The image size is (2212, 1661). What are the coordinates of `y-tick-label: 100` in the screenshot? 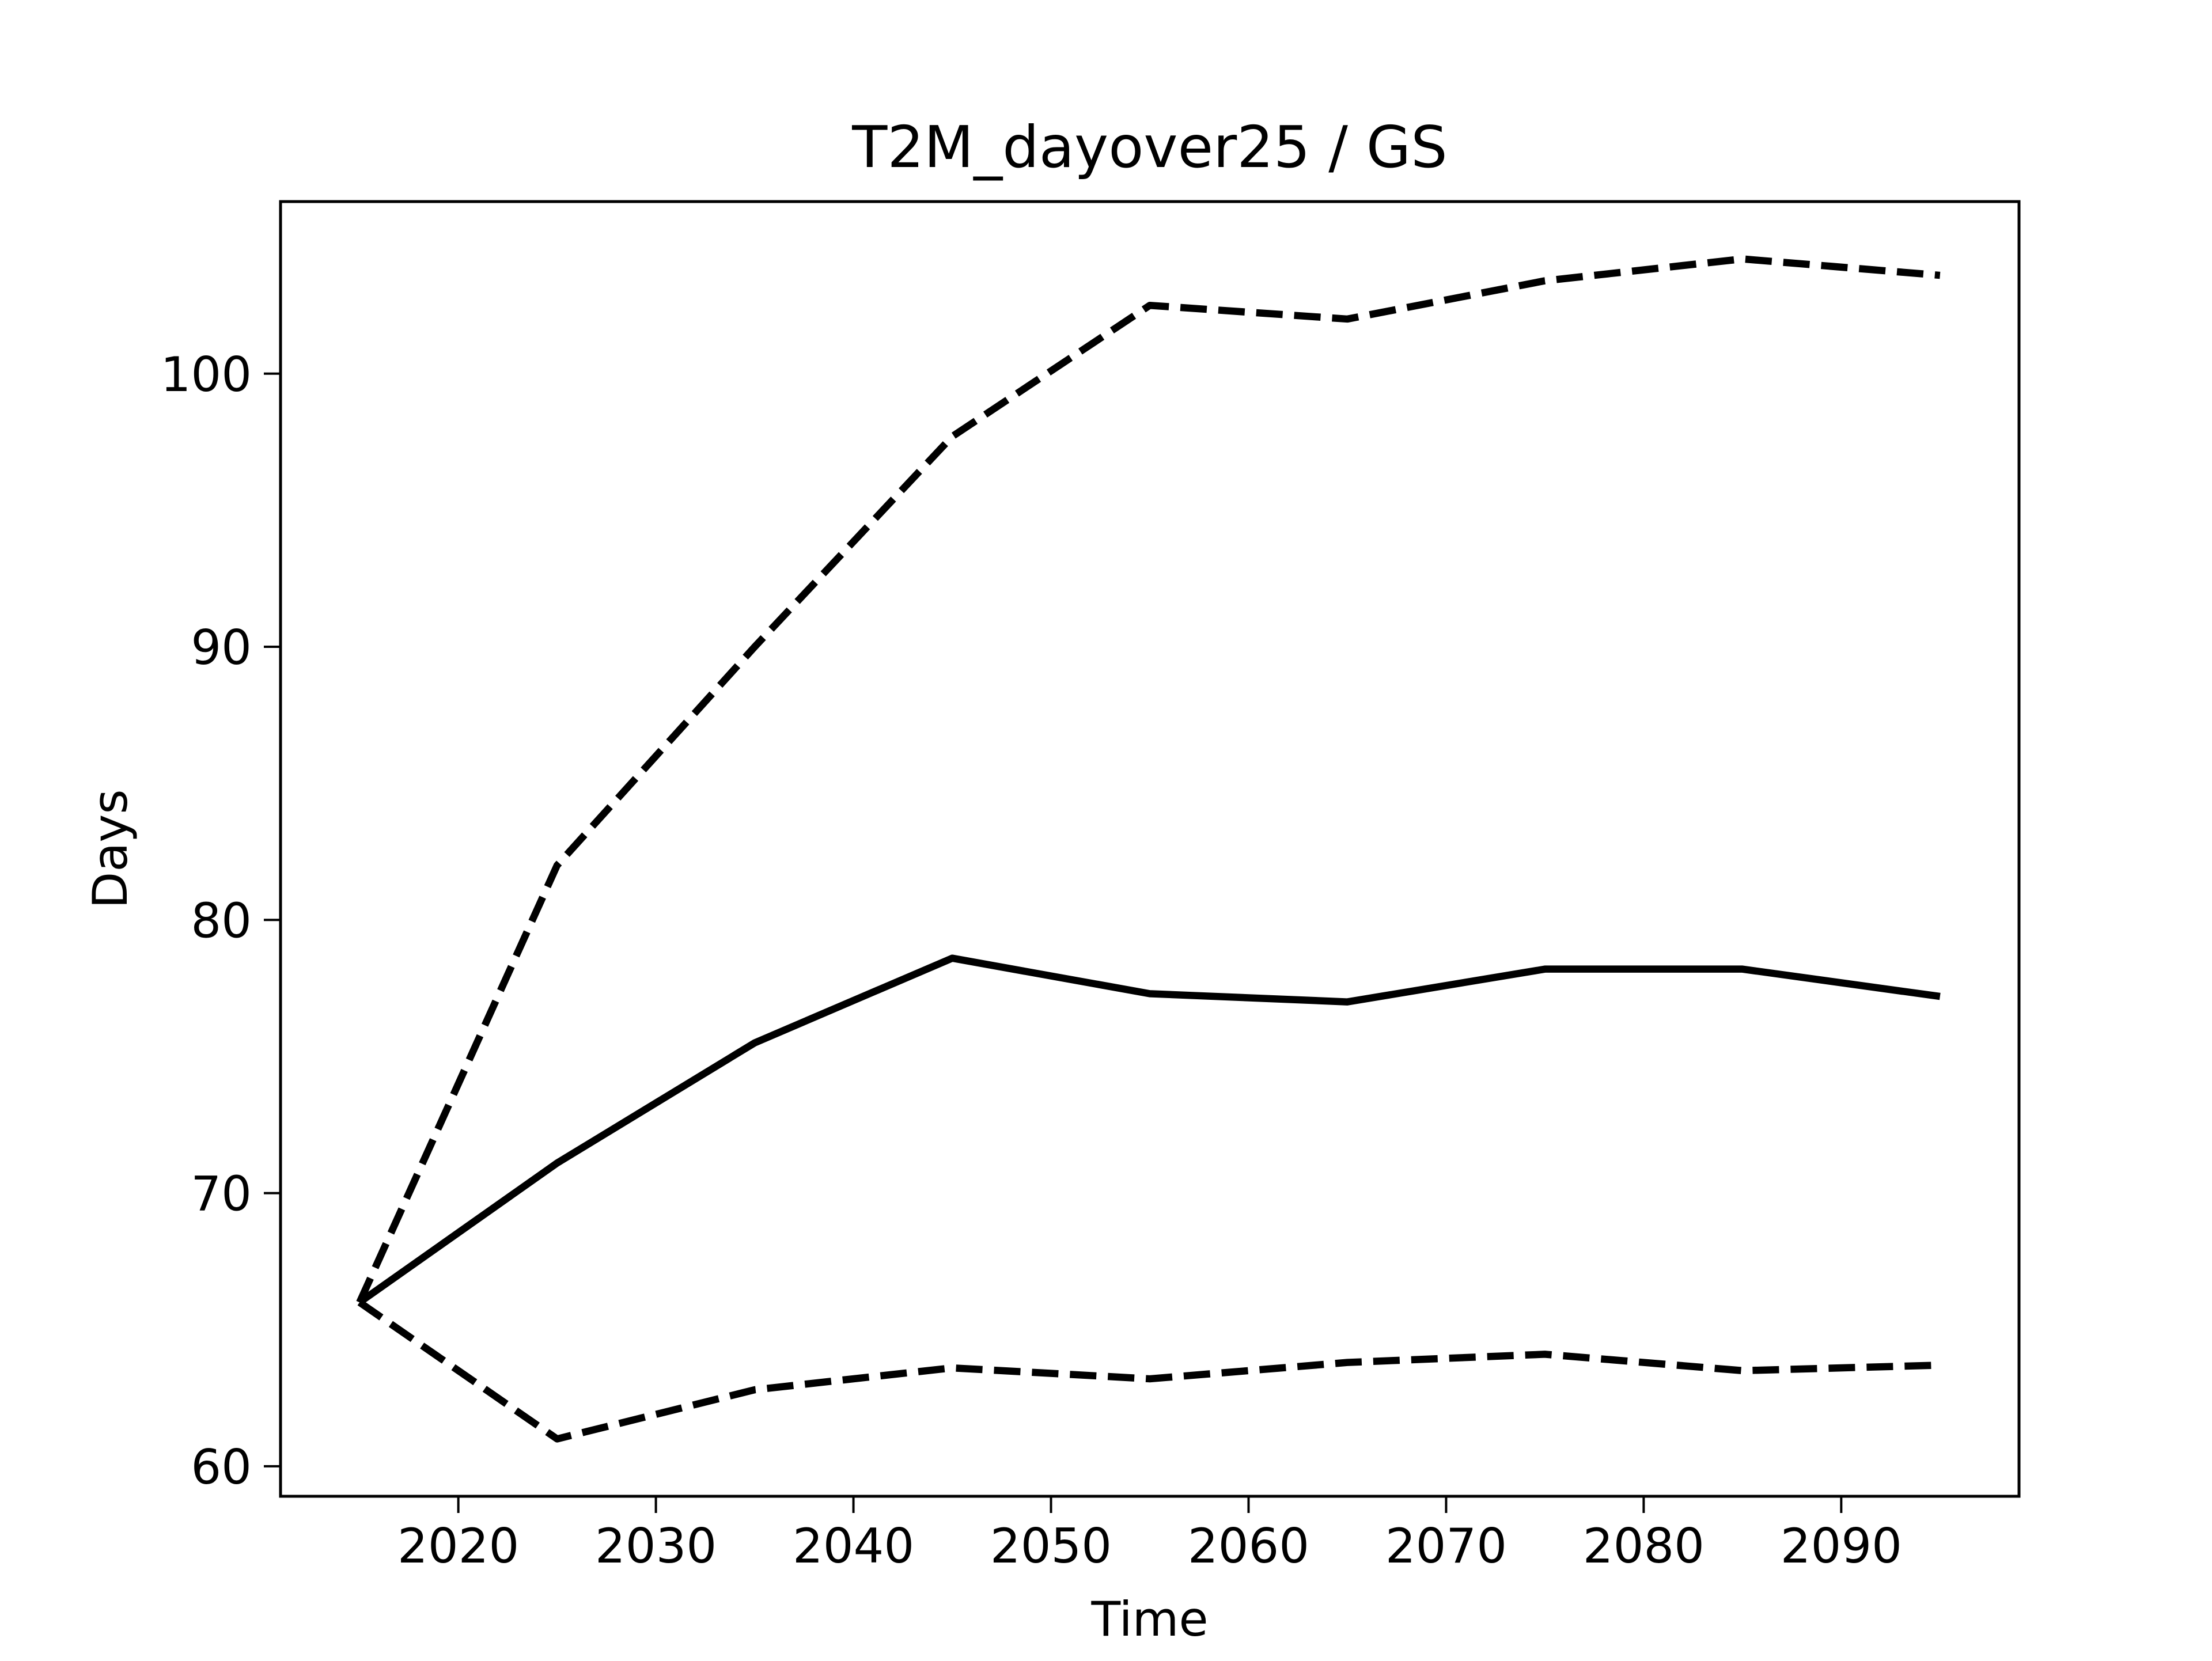 It's located at (206, 375).